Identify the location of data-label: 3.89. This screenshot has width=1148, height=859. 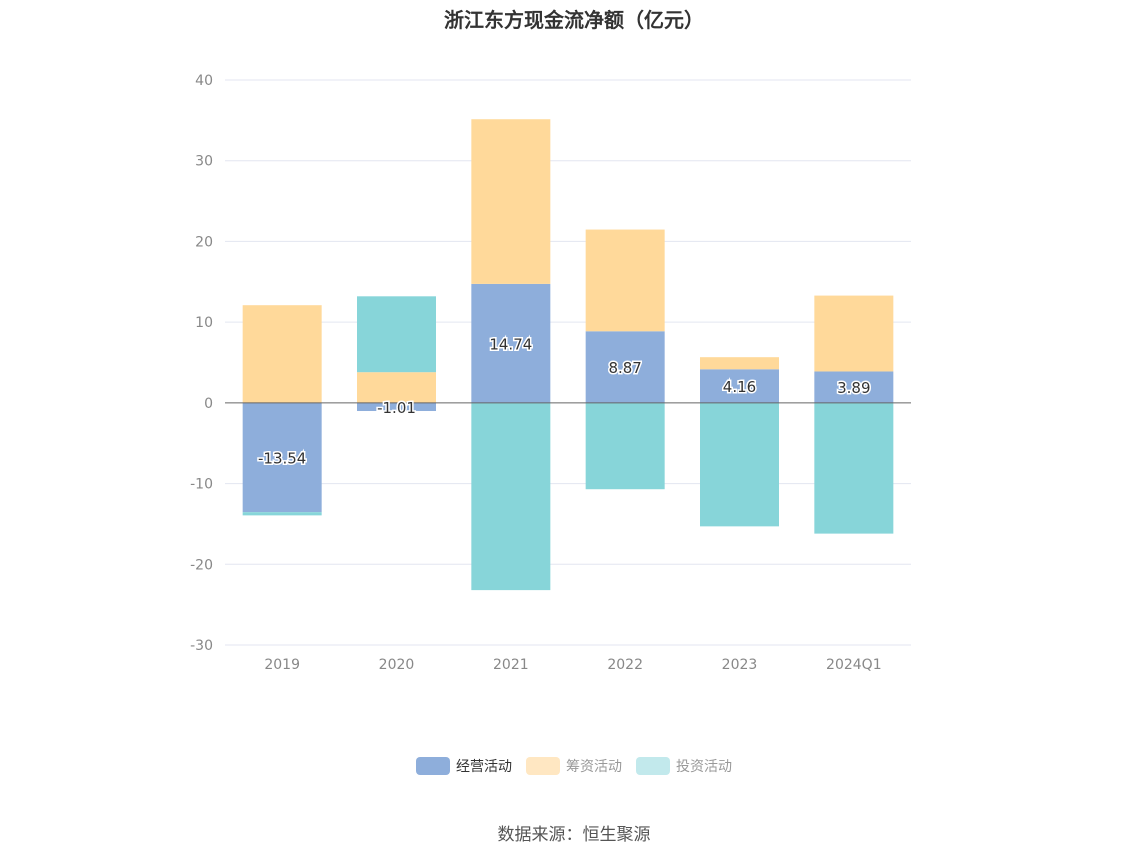
(853, 388).